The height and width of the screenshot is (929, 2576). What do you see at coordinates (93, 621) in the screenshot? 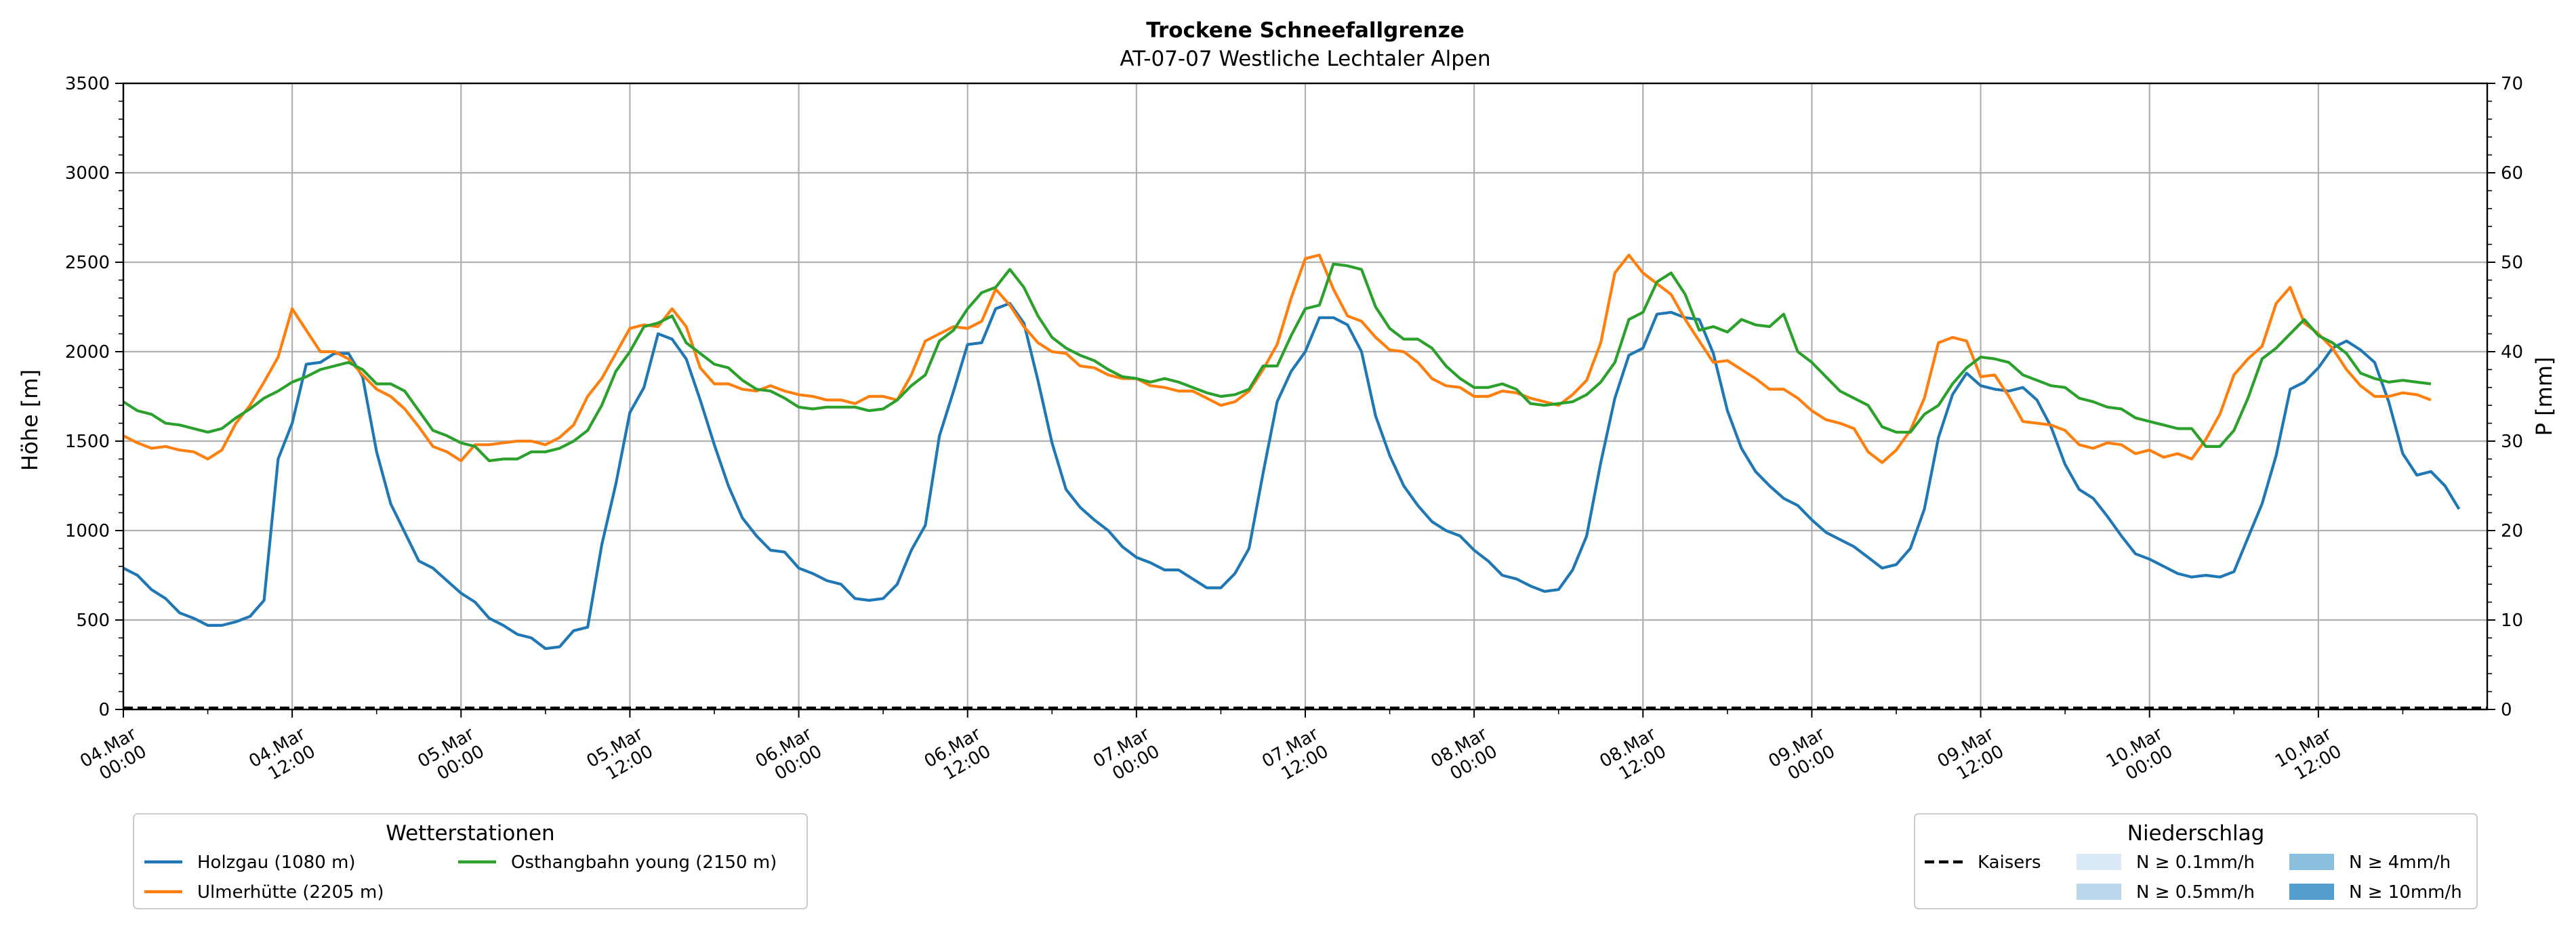
I see `y-tick-label: 500` at bounding box center [93, 621].